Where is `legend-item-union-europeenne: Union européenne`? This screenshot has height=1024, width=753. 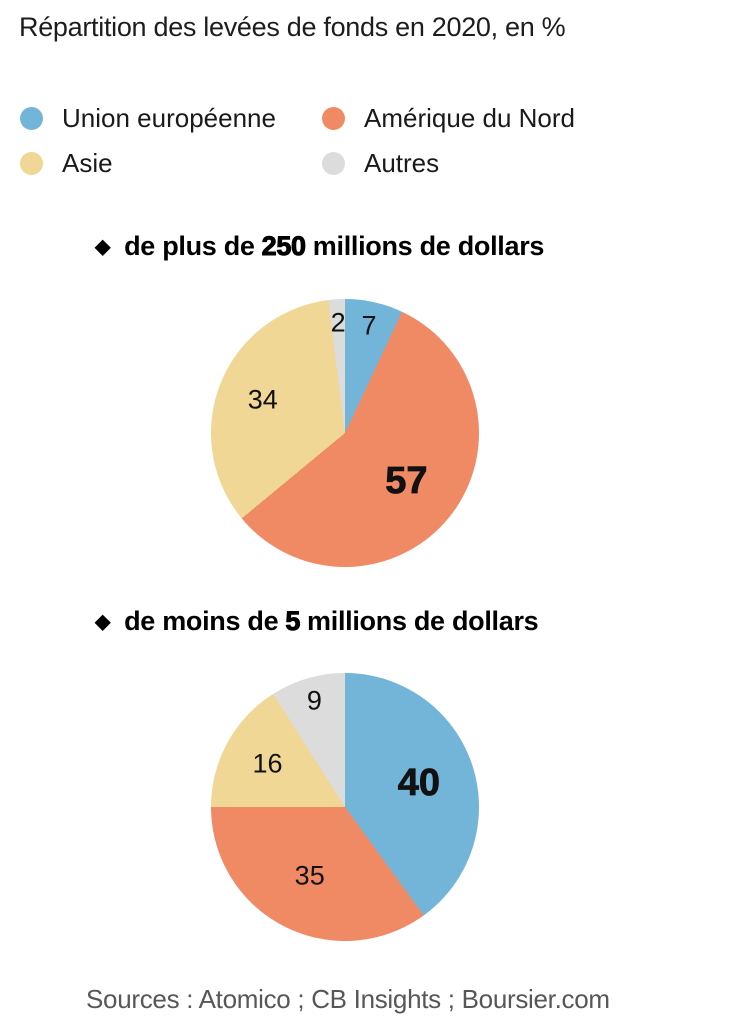
legend-item-union-europeenne: Union européenne is located at coordinates (148, 118).